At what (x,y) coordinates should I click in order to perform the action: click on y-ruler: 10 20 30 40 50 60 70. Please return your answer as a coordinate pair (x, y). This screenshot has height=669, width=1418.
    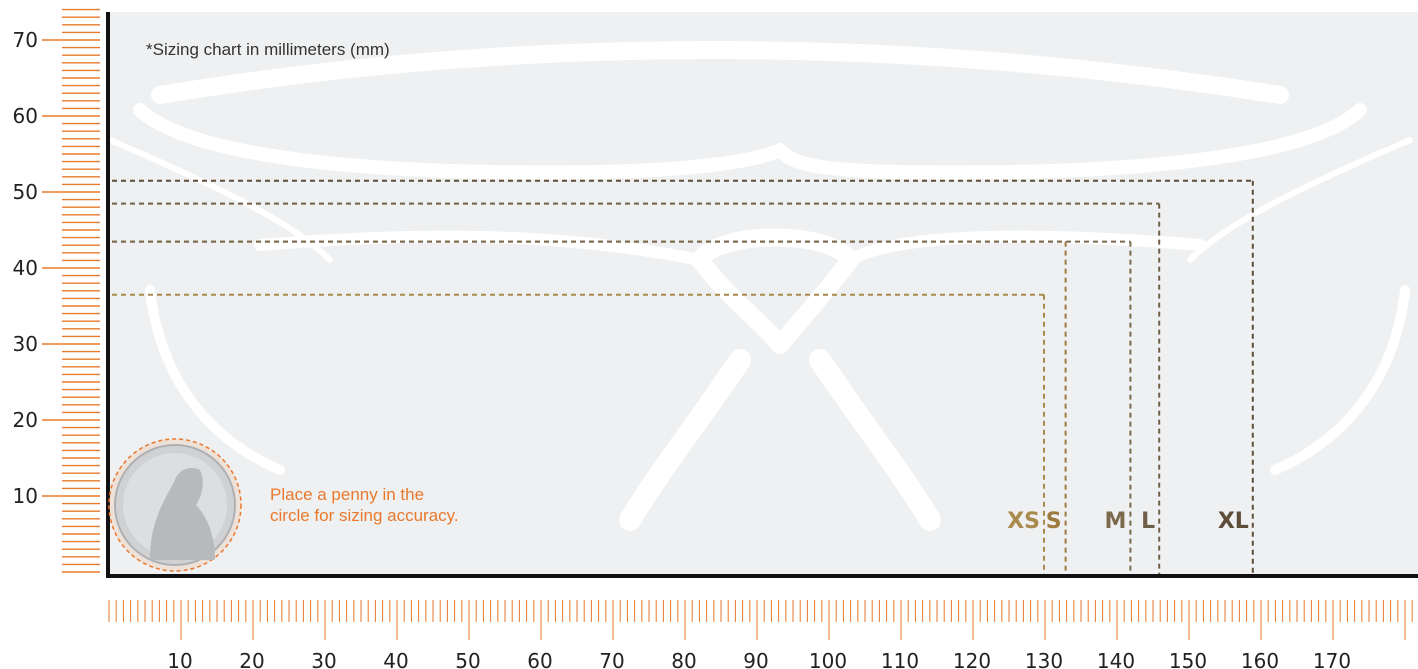
    Looking at the image, I should click on (56, 290).